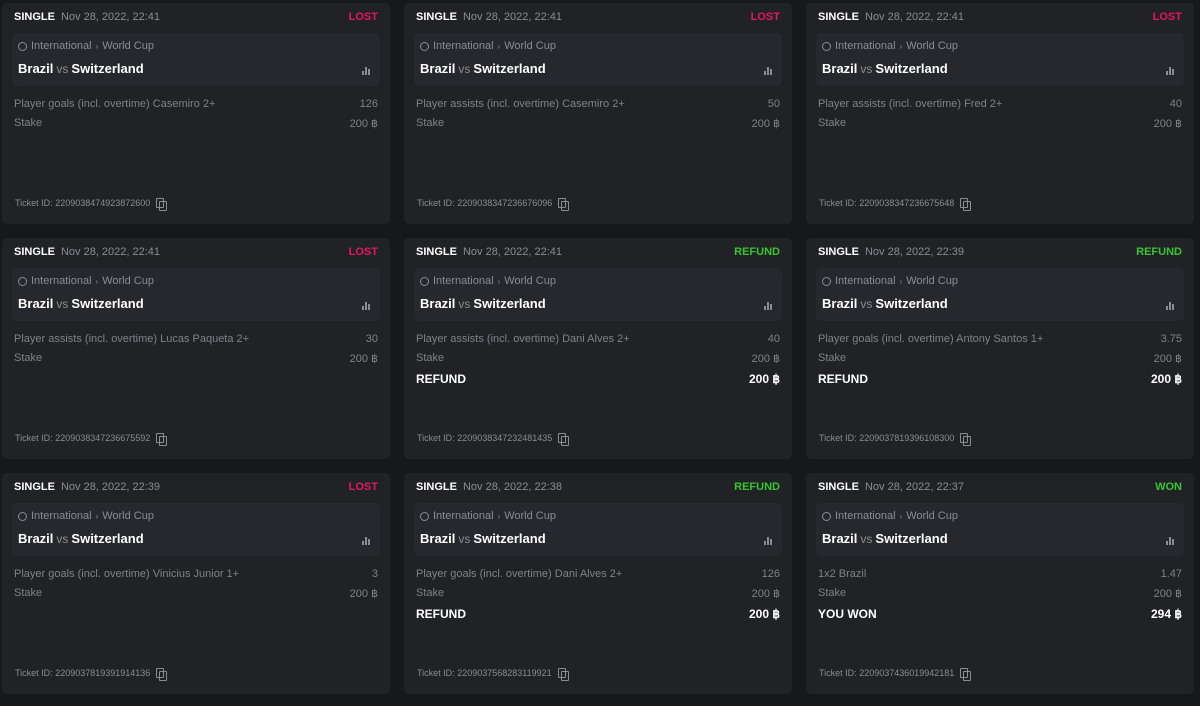  I want to click on result-label: YOU WON, so click(847, 614).